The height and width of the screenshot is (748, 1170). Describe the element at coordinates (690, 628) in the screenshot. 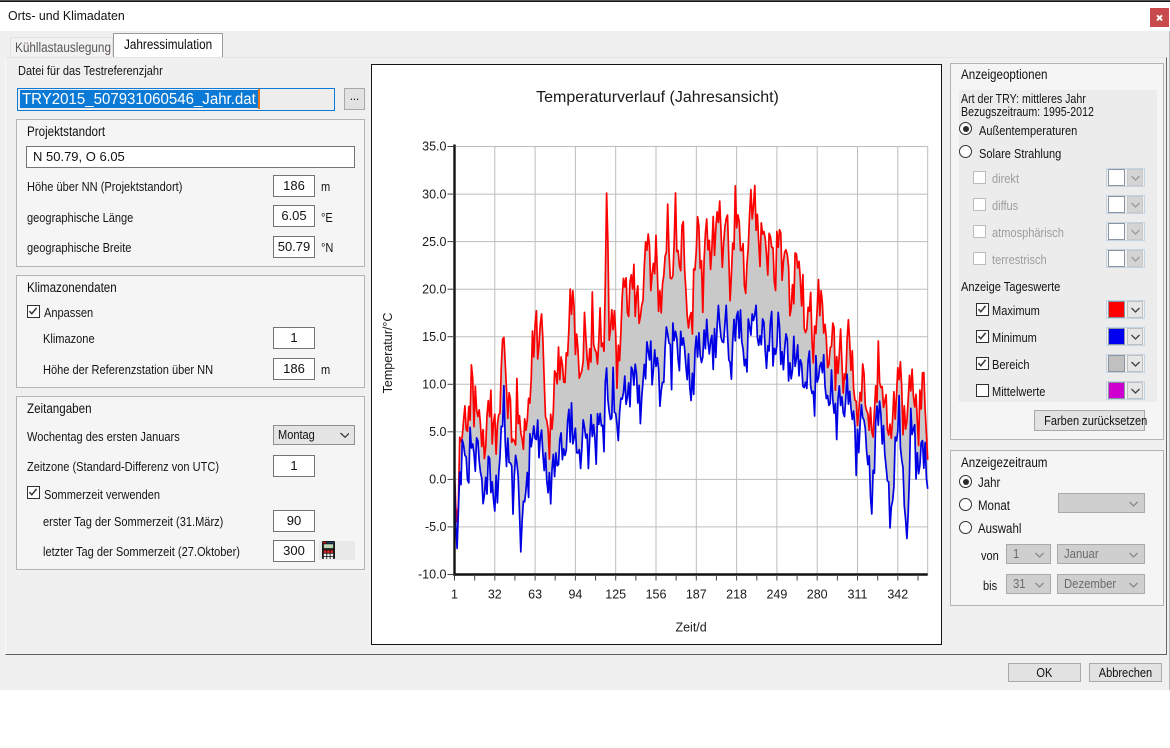

I see `svg-text: Zeit/d` at that location.